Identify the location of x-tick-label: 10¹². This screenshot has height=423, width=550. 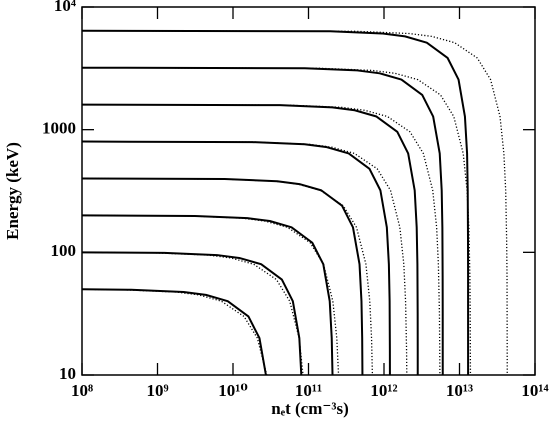
(383, 390).